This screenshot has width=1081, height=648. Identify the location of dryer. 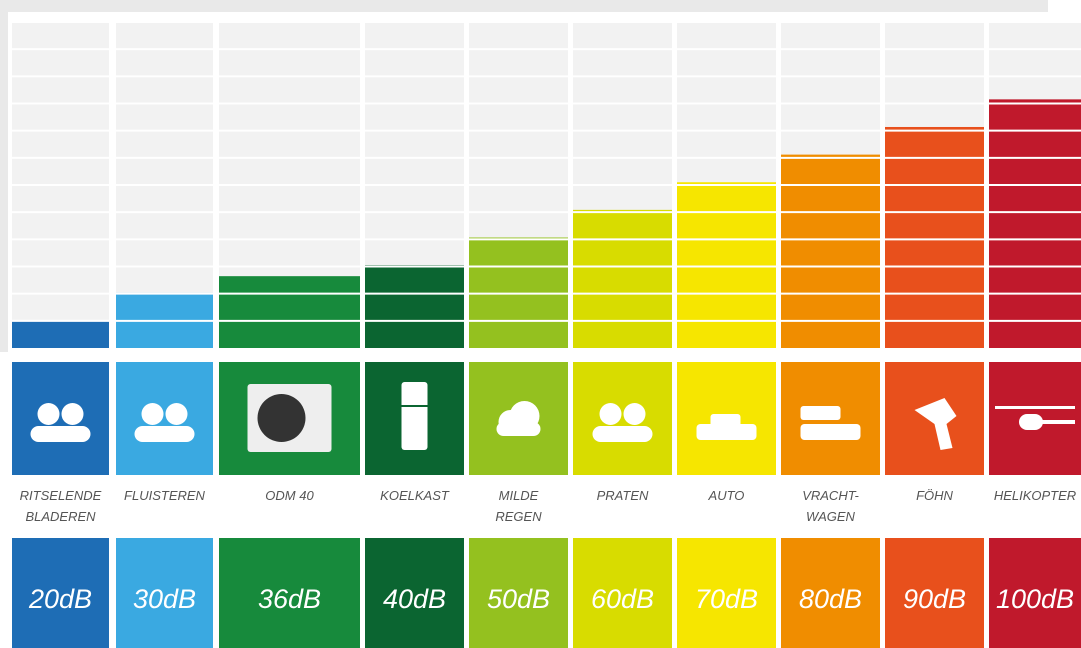
(935, 424).